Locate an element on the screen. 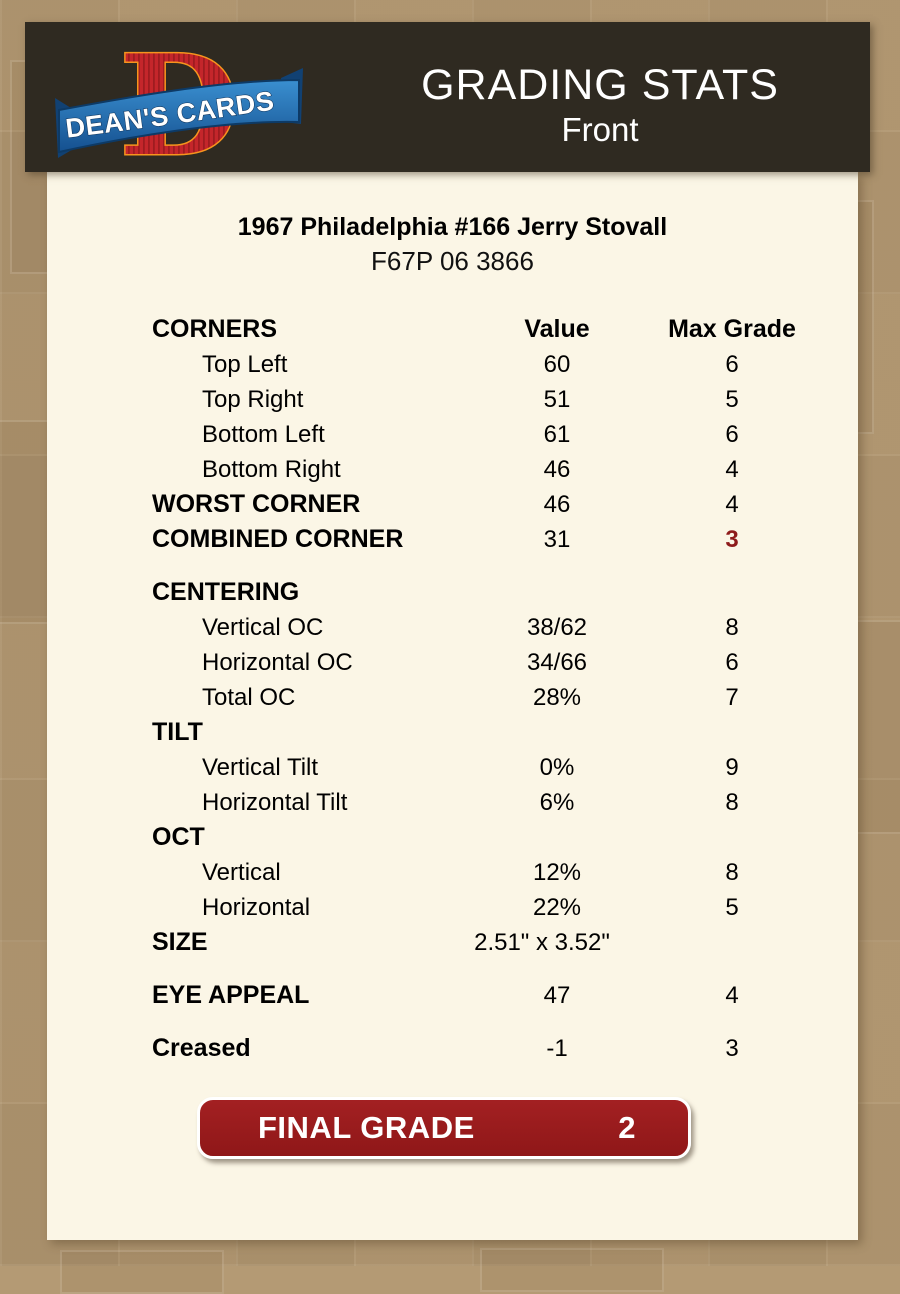 This screenshot has width=900, height=1294. page-subtitle: Front is located at coordinates (600, 129).